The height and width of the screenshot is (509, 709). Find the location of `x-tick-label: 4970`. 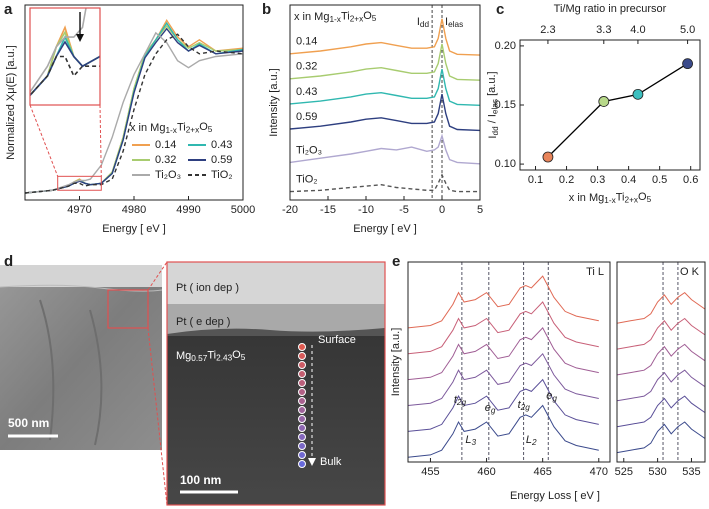

x-tick-label: 4970 is located at coordinates (79, 210).